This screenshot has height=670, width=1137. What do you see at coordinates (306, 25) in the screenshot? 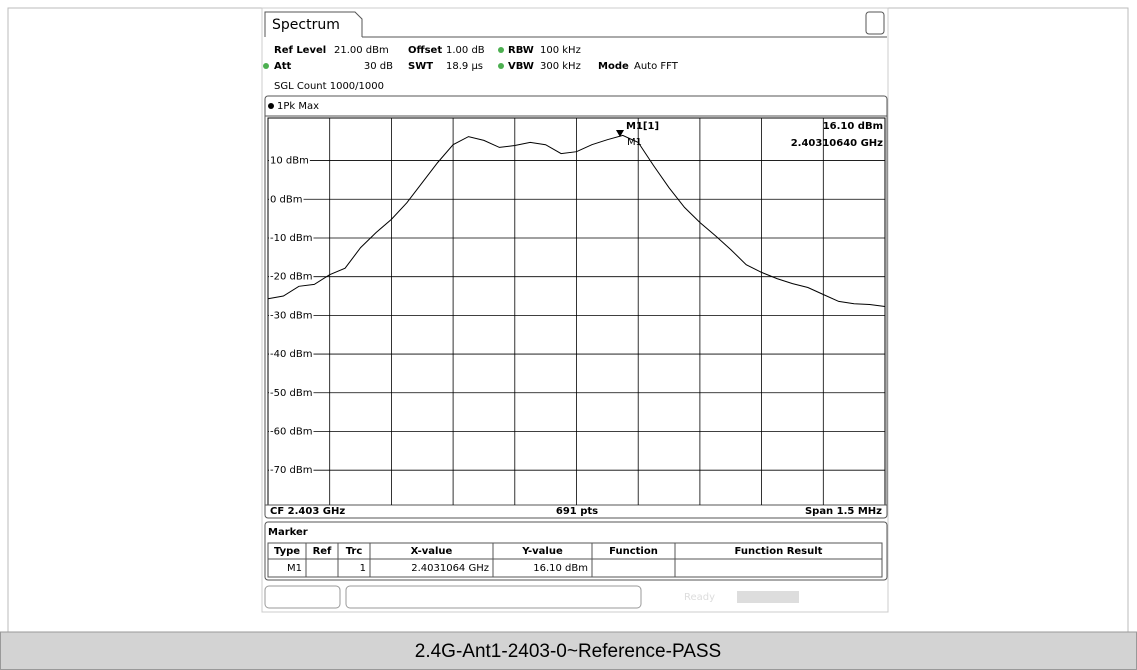
I see `tab-label: Spectrum` at bounding box center [306, 25].